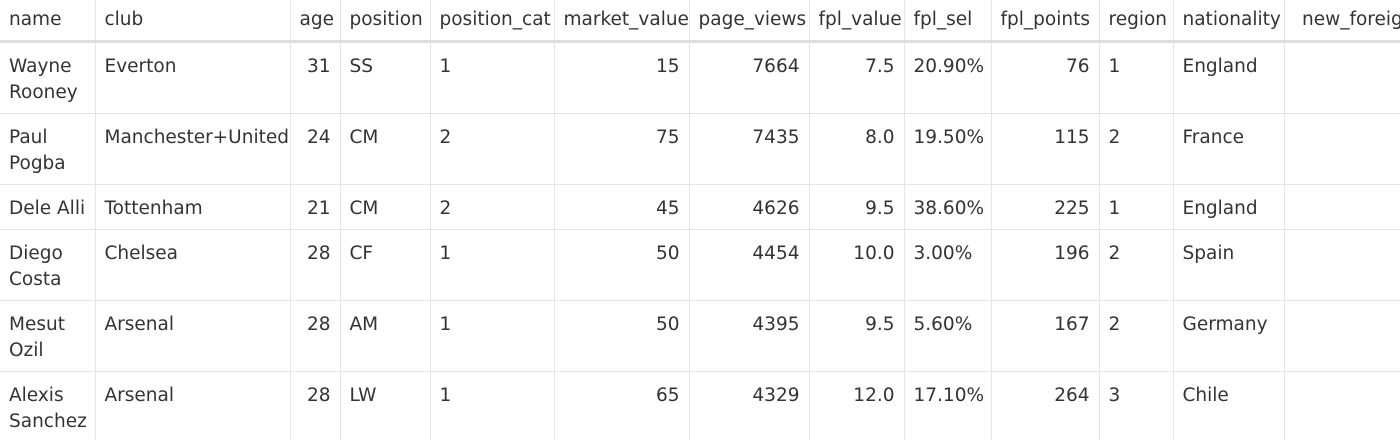 Image resolution: width=1400 pixels, height=440 pixels. I want to click on column-header-fpl-points: fpl_points, so click(1045, 21).